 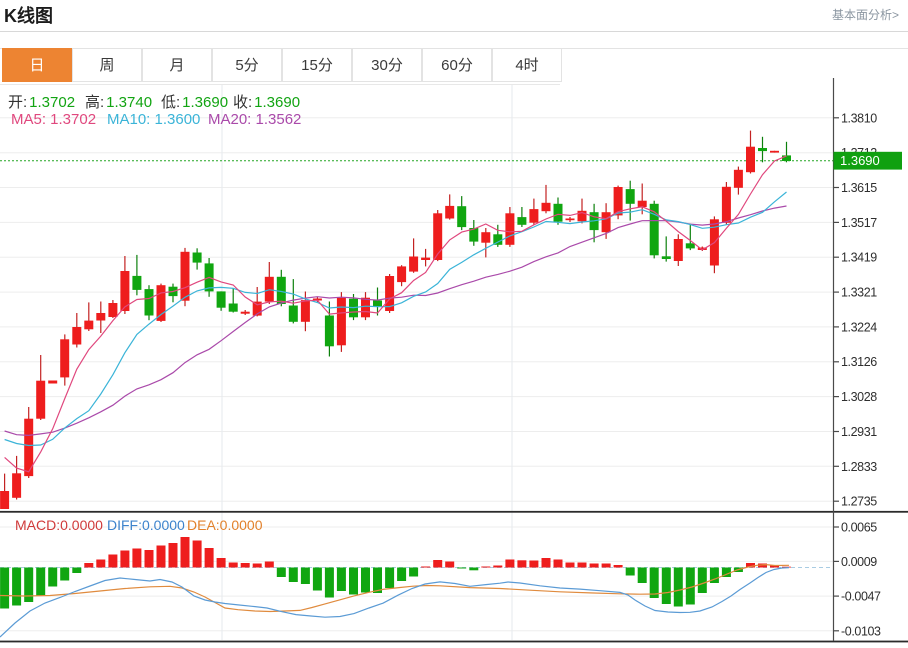 What do you see at coordinates (859, 223) in the screenshot?
I see `svg-text: 1.3517` at bounding box center [859, 223].